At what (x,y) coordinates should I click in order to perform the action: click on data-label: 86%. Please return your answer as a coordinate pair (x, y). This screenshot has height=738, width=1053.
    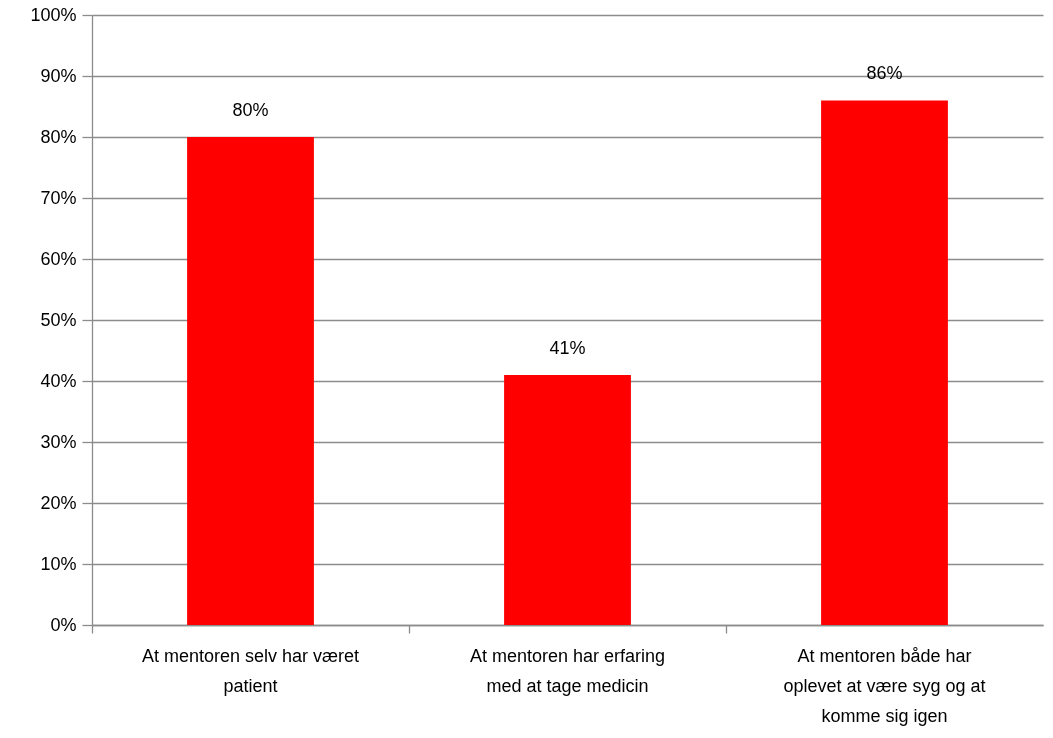
    Looking at the image, I should click on (884, 73).